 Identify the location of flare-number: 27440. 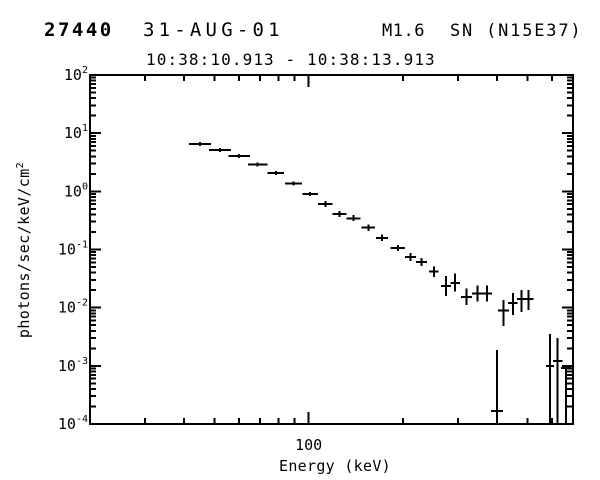
(79, 30).